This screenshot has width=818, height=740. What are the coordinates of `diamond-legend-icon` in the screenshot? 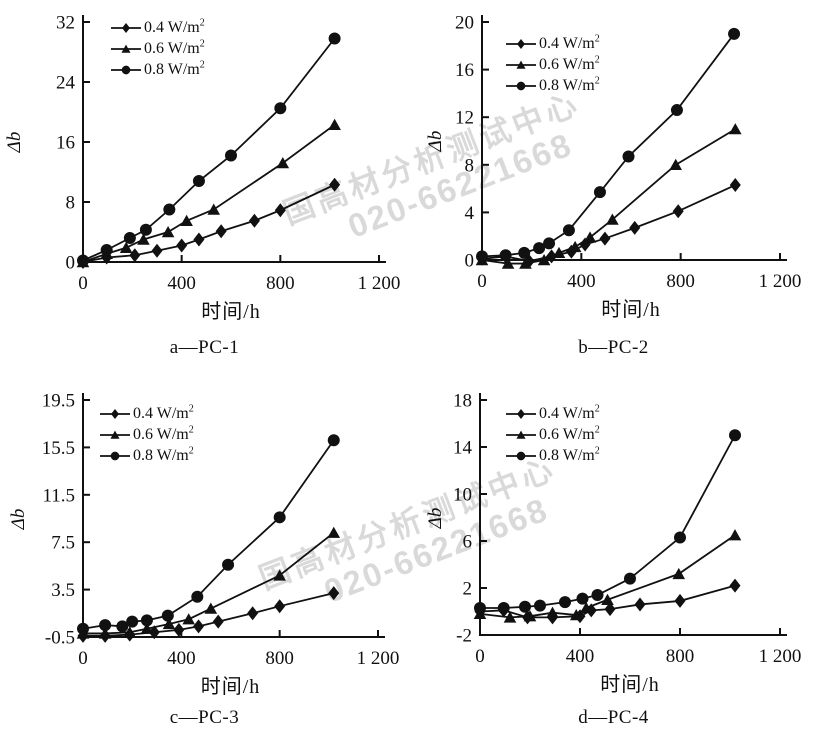 It's located at (521, 413).